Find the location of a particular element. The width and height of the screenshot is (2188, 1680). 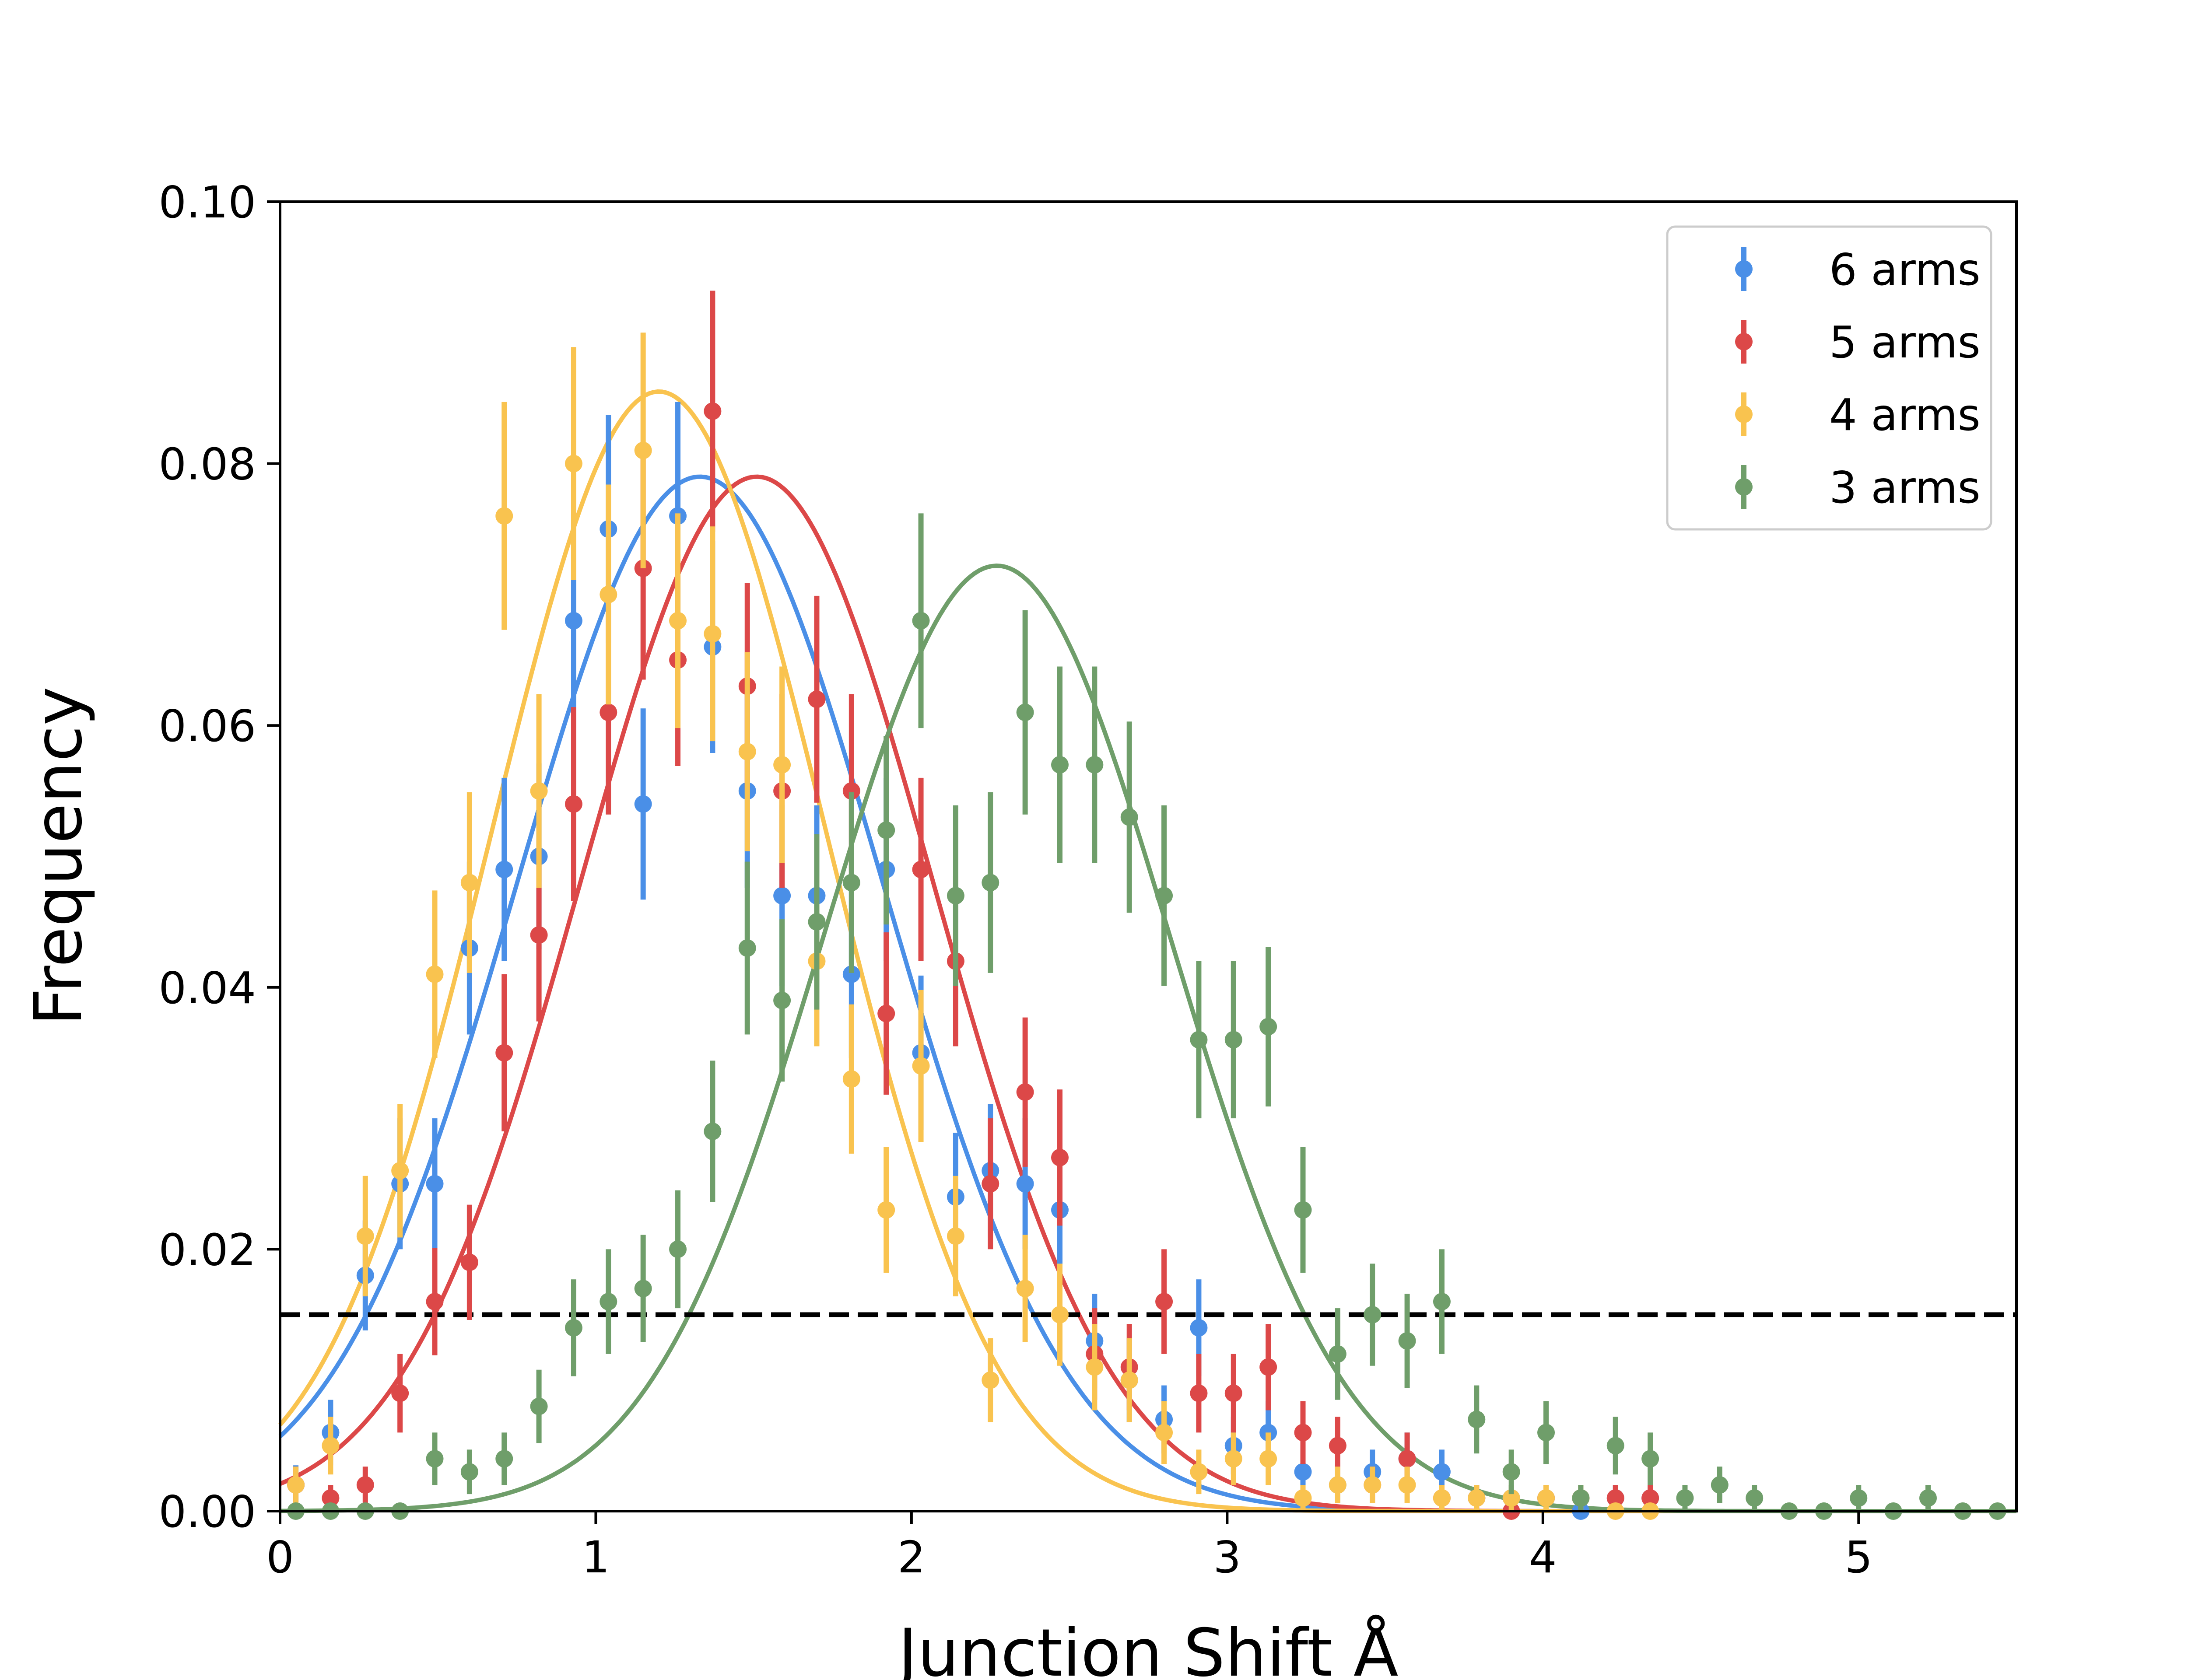

legend-box is located at coordinates (1829, 378).